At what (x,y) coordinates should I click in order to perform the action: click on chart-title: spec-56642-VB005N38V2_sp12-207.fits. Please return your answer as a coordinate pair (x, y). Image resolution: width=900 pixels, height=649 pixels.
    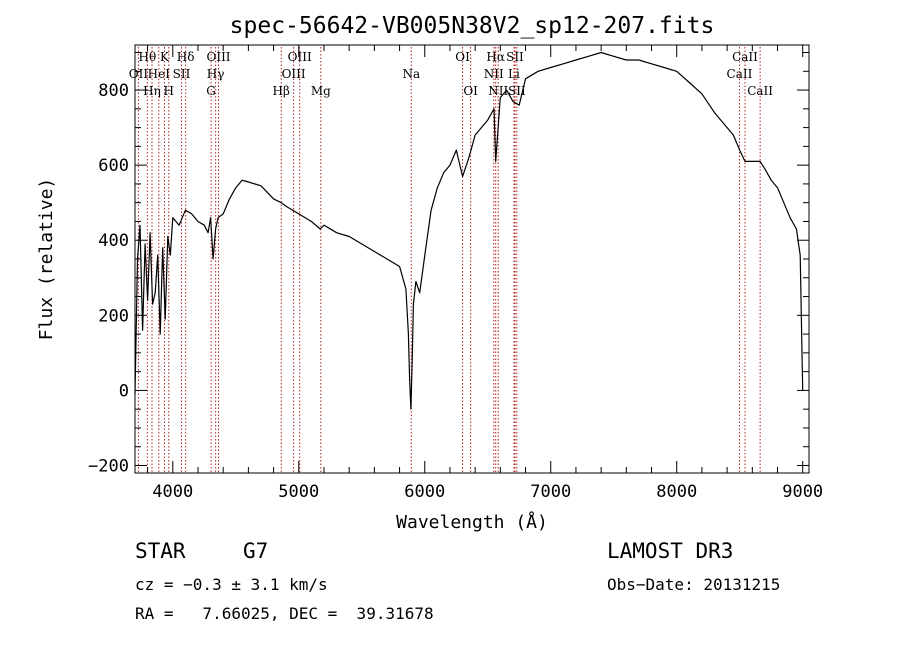
    Looking at the image, I should click on (472, 26).